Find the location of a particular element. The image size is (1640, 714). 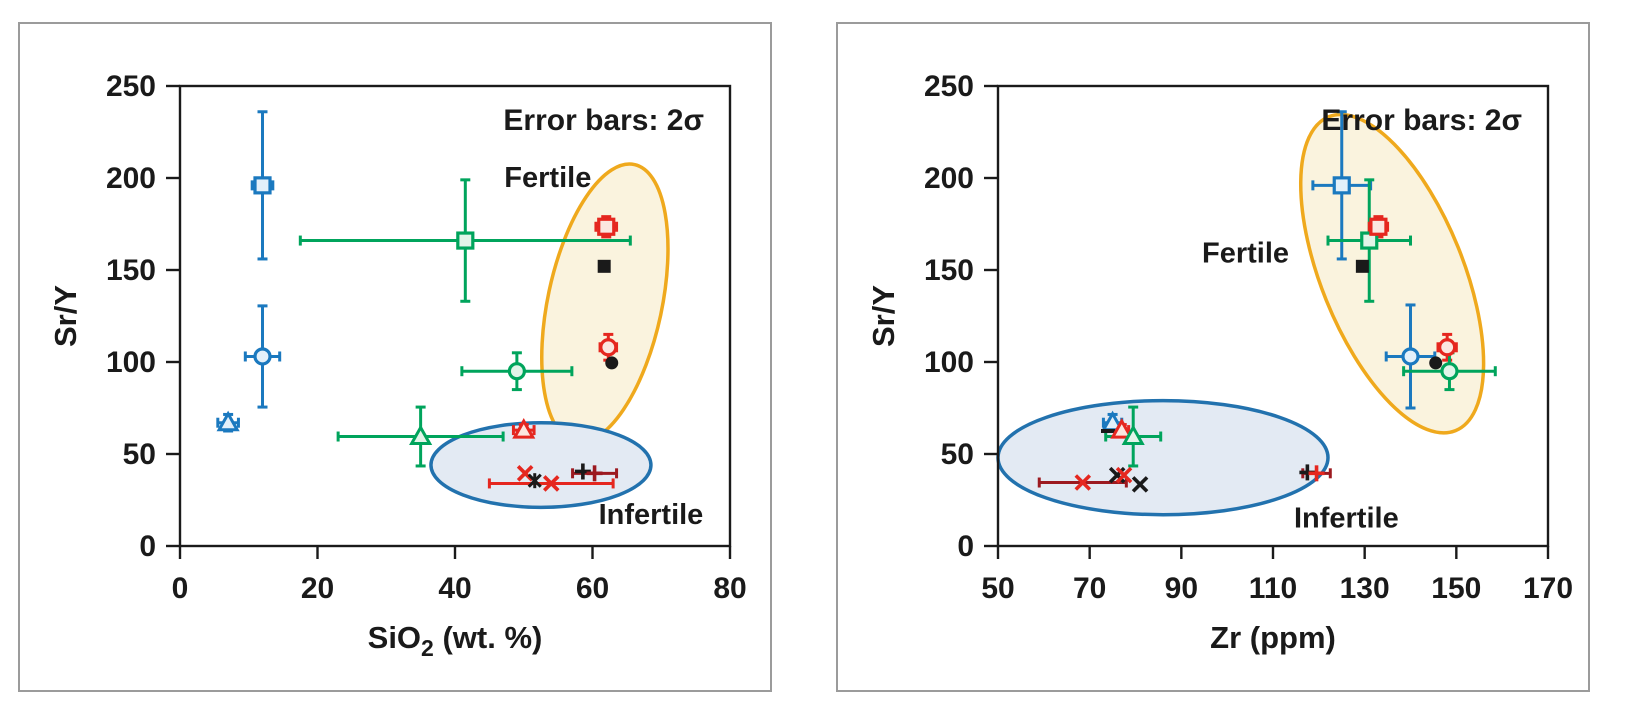

x-tick-label: 70 is located at coordinates (1089, 588).